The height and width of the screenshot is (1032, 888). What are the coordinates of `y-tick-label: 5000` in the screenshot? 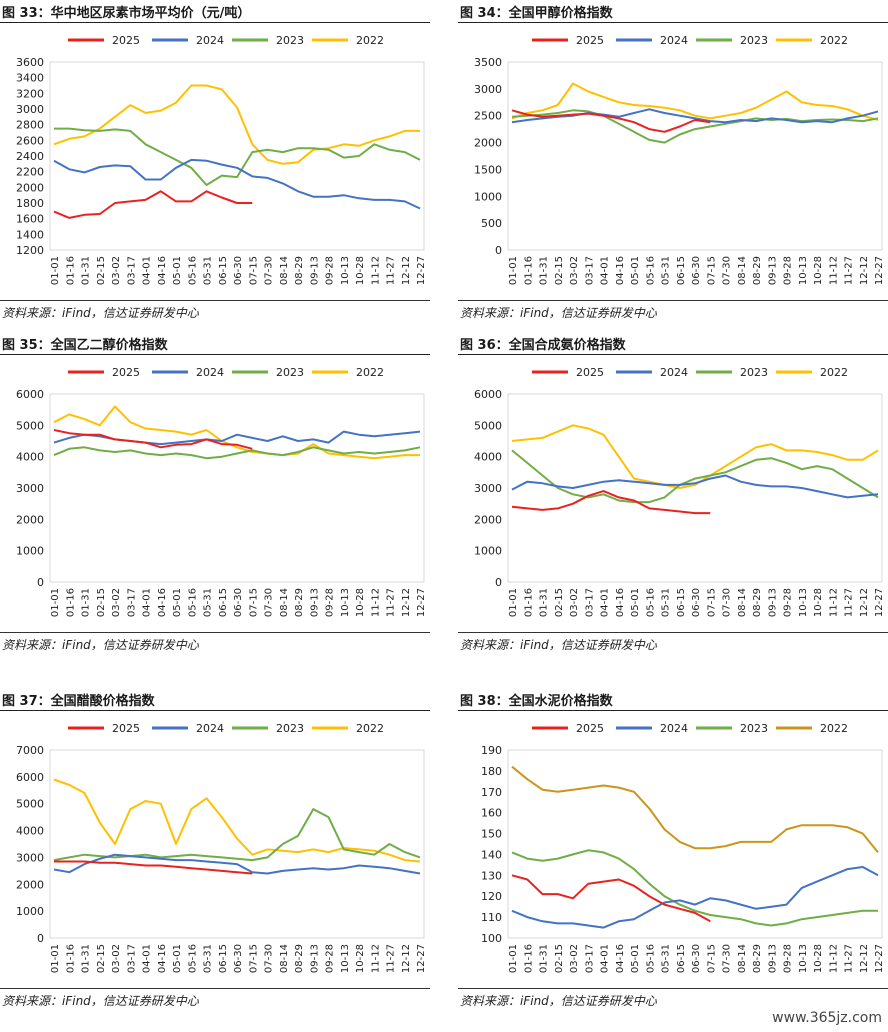 It's located at (30, 425).